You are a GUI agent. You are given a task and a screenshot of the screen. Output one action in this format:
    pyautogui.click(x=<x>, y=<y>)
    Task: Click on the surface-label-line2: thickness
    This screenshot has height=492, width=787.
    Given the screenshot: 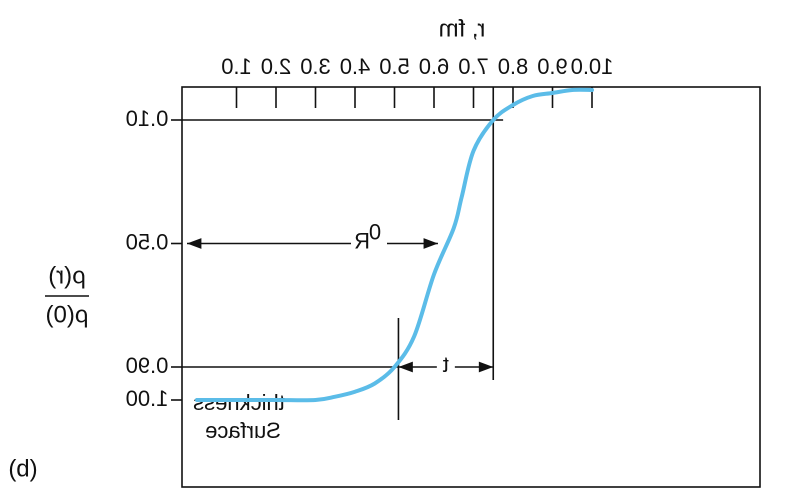 What is the action you would take?
    pyautogui.click(x=239, y=402)
    